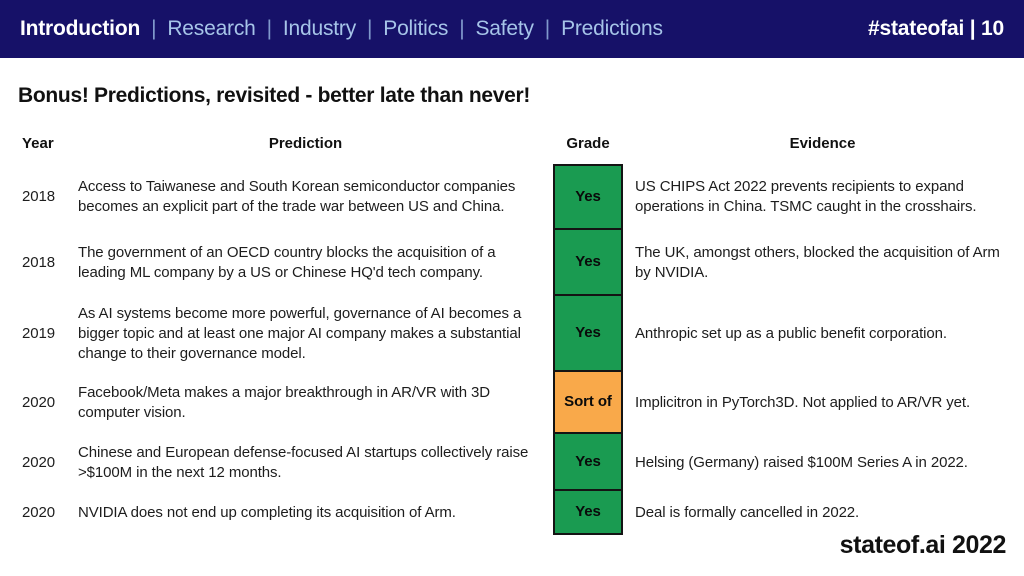 This screenshot has width=1024, height=576. What do you see at coordinates (416, 28) in the screenshot?
I see `nav-item-politics: Politics` at bounding box center [416, 28].